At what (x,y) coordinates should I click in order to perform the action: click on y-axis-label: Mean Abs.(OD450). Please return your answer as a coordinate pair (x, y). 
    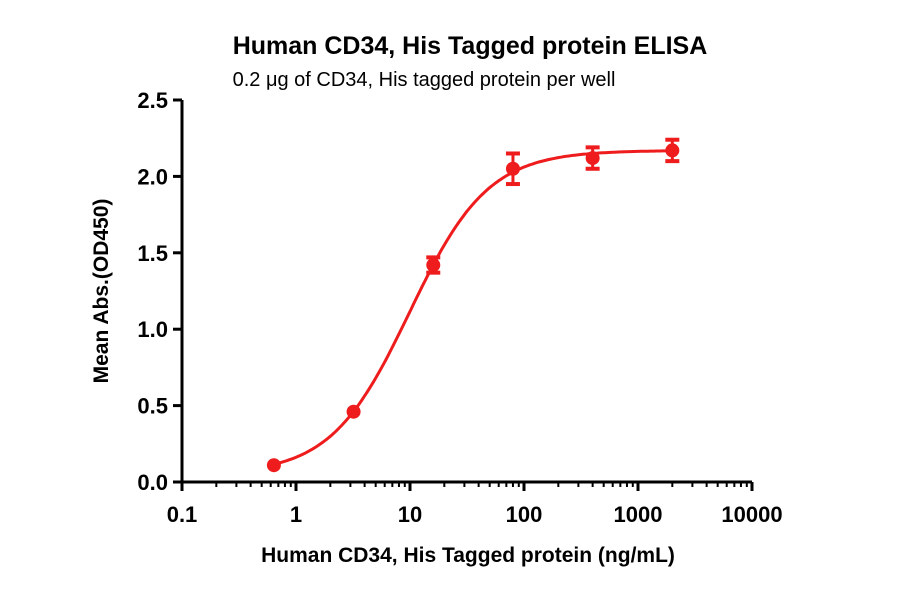
    Looking at the image, I should click on (101, 291).